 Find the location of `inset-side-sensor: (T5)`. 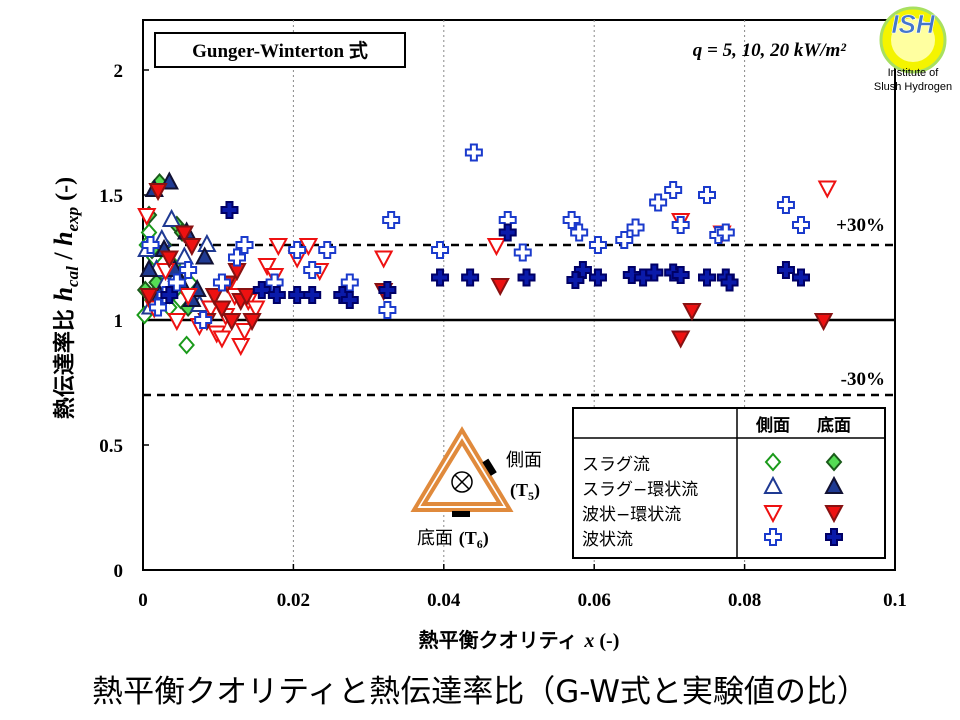

inset-side-sensor: (T5) is located at coordinates (525, 491).